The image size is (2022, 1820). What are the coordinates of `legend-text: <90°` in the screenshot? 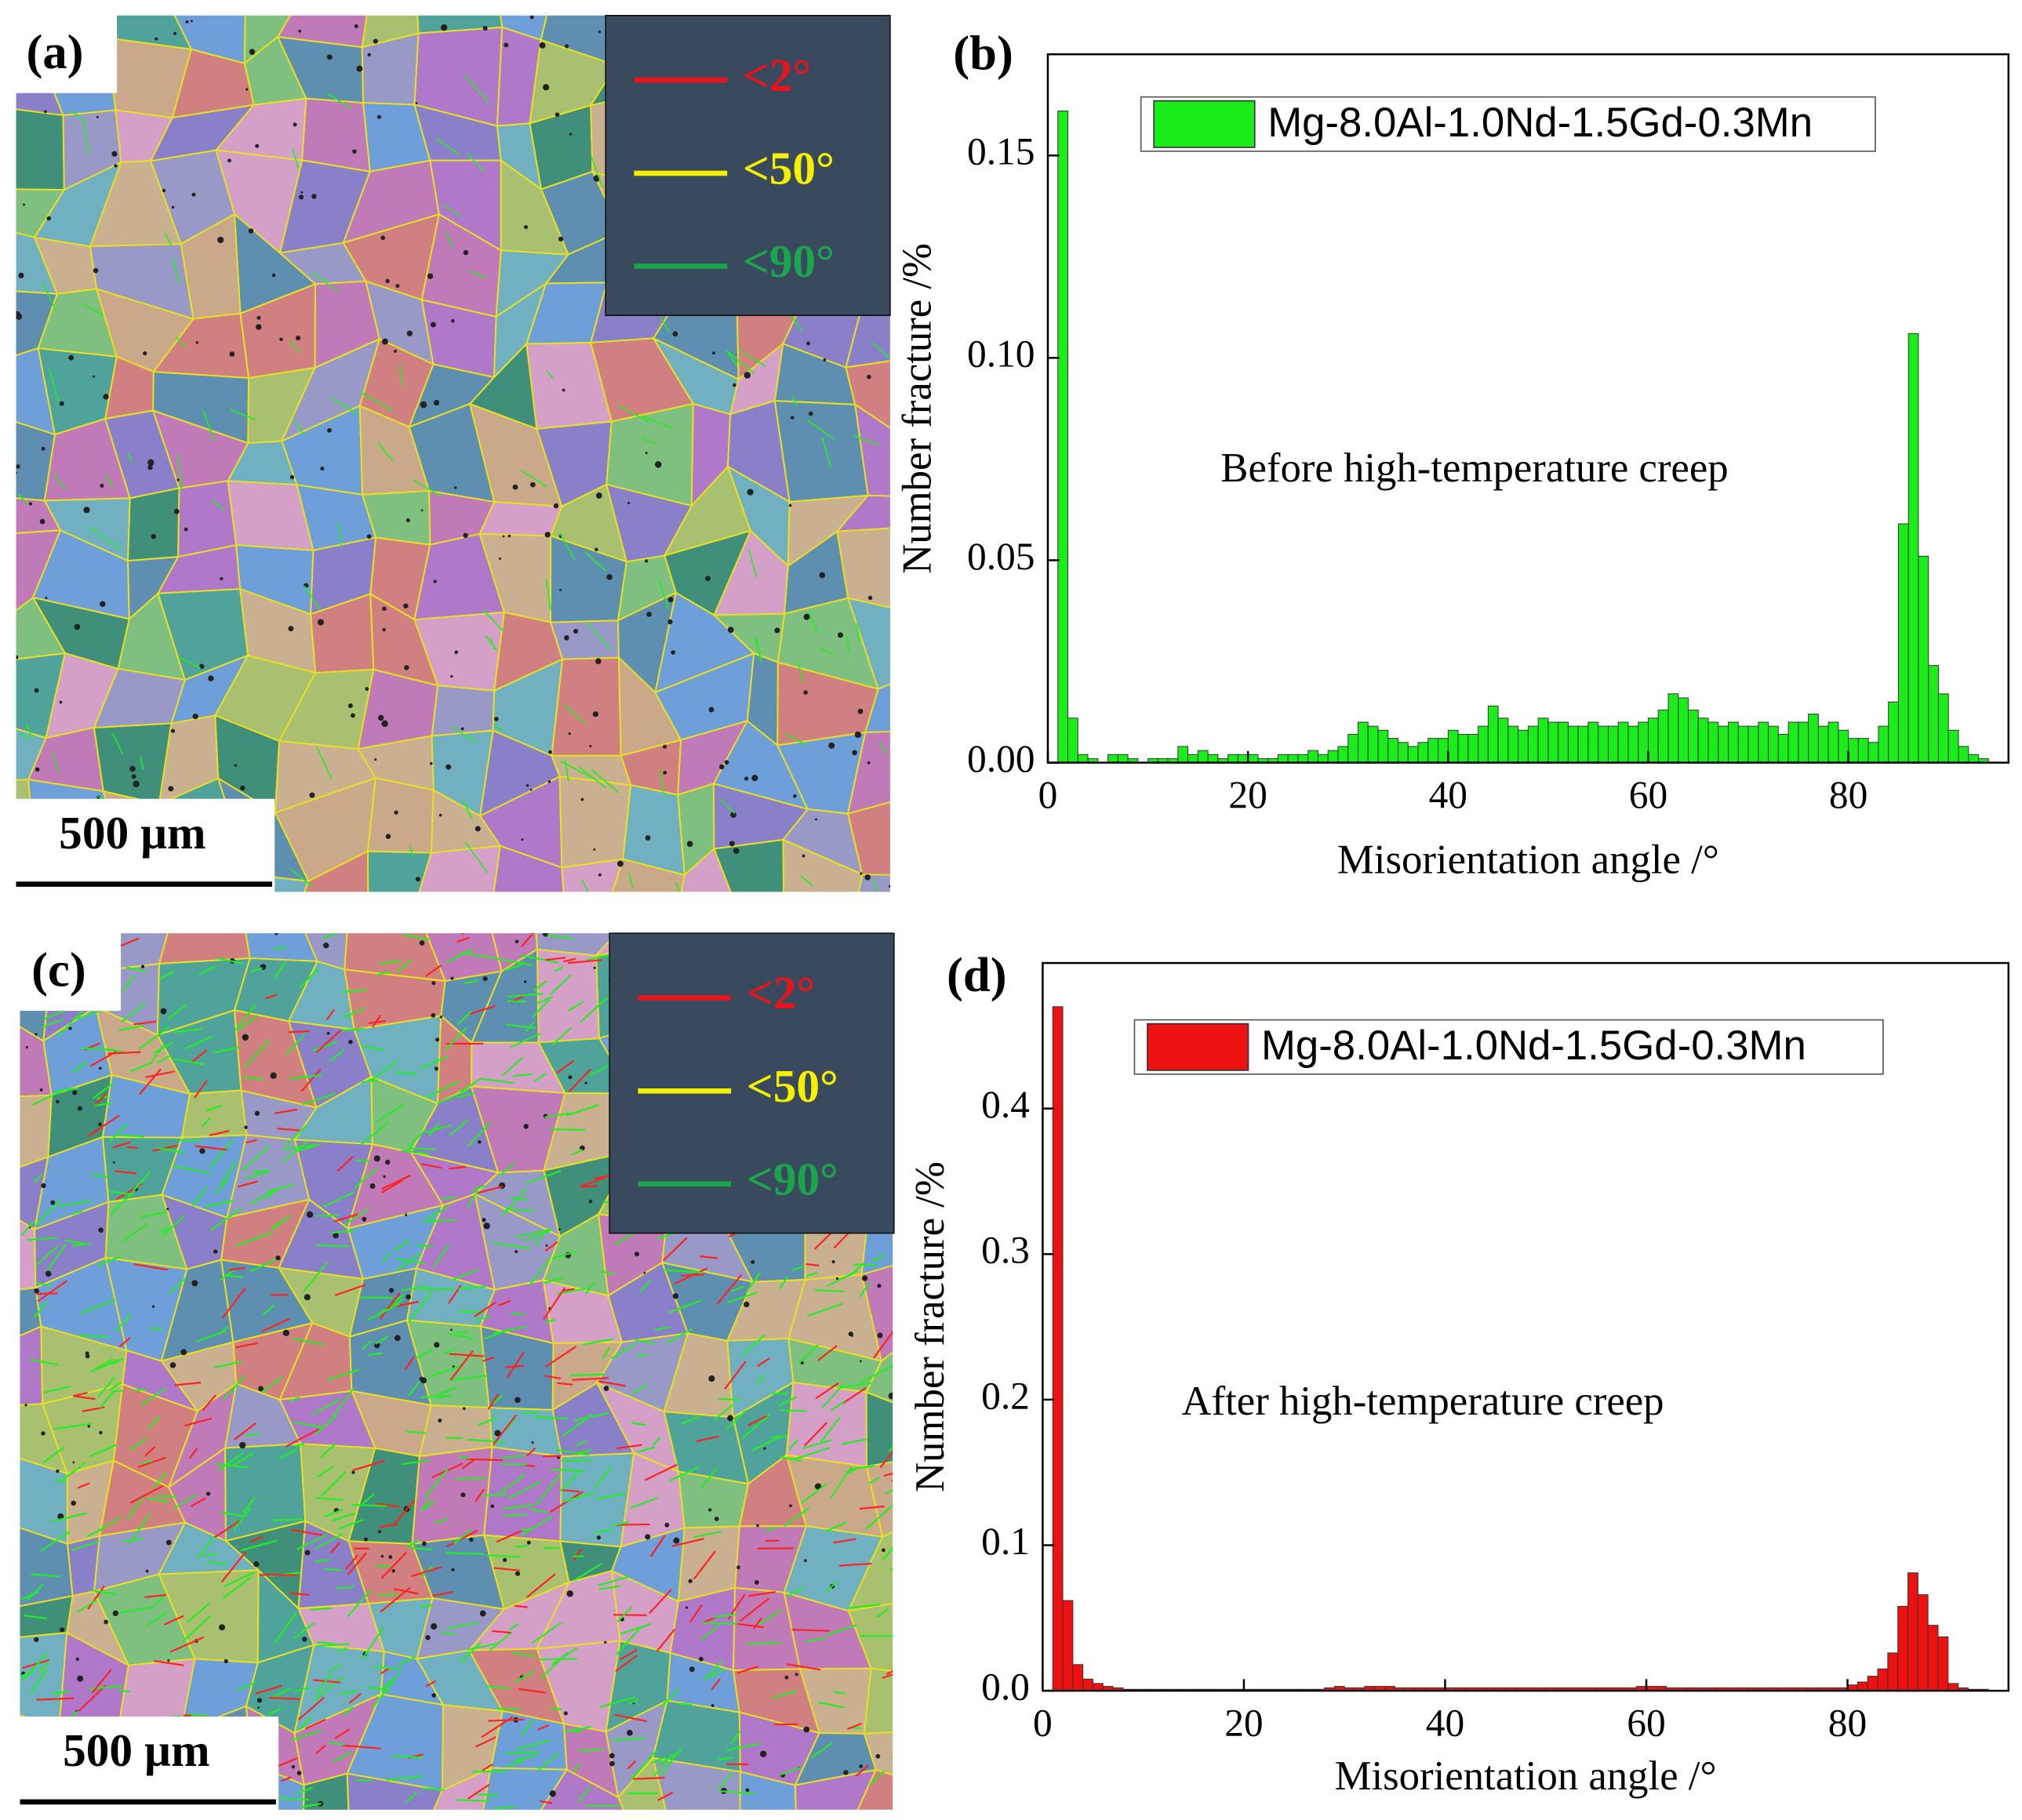 It's located at (789, 261).